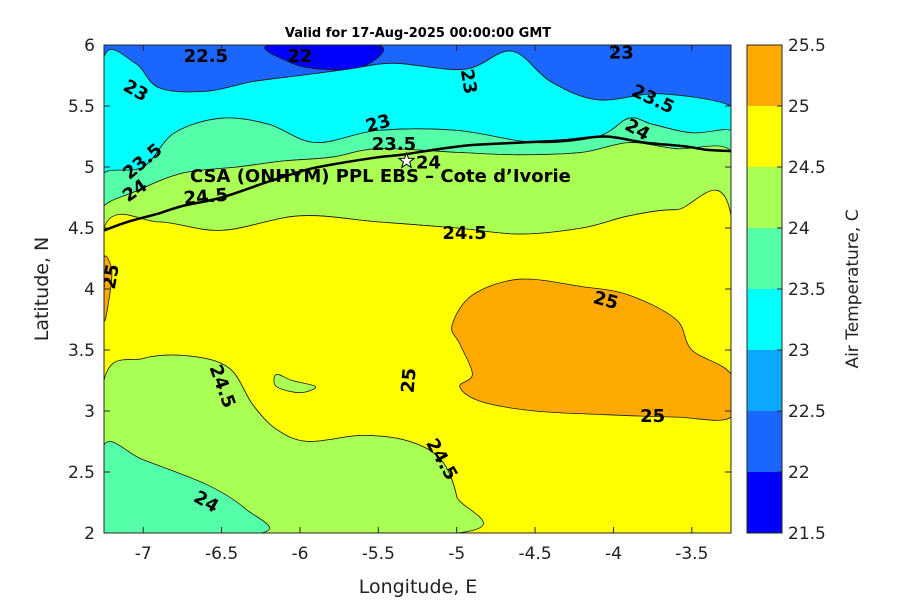 Image resolution: width=900 pixels, height=600 pixels. I want to click on contour-label: 22, so click(299, 56).